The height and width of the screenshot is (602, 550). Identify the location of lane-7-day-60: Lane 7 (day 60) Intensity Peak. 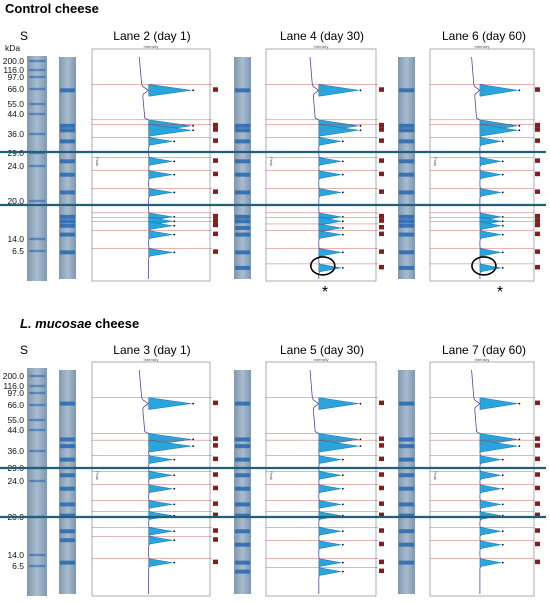
(469, 470).